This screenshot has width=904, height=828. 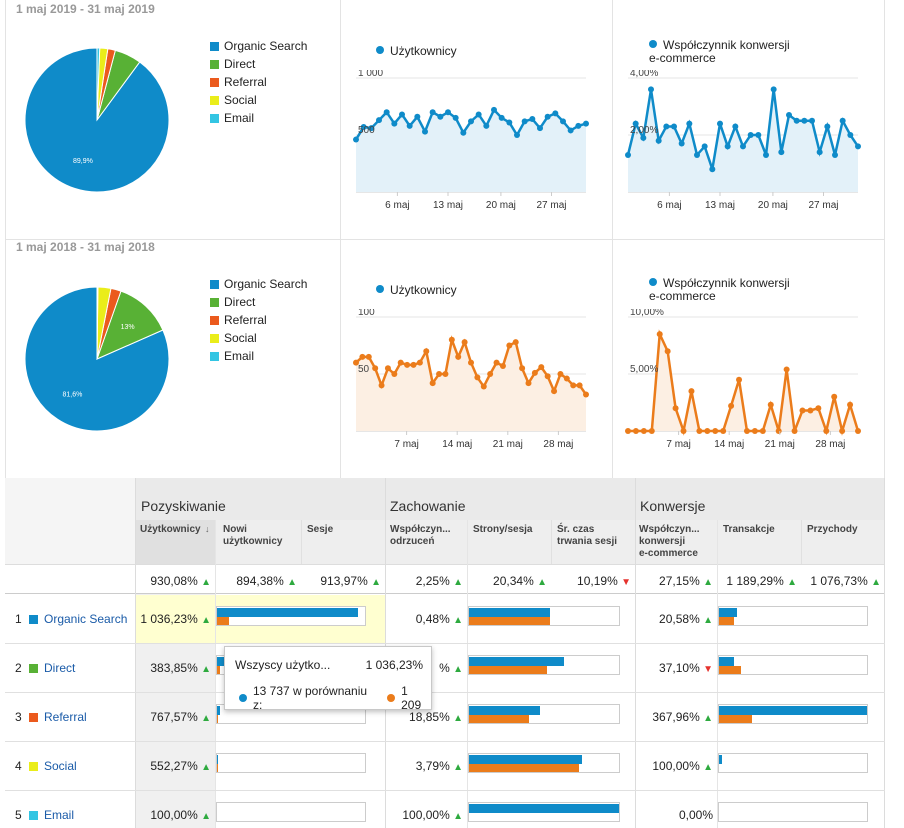 What do you see at coordinates (83, 161) in the screenshot?
I see `pie-label-organic: 89,9%` at bounding box center [83, 161].